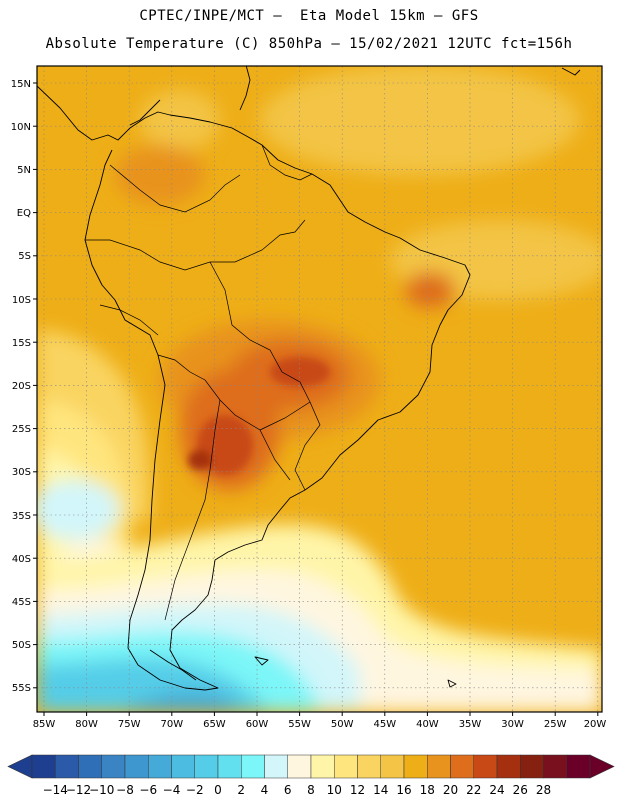 The height and width of the screenshot is (800, 618). Describe the element at coordinates (520, 790) in the screenshot. I see `colorbar-label: 26` at that location.